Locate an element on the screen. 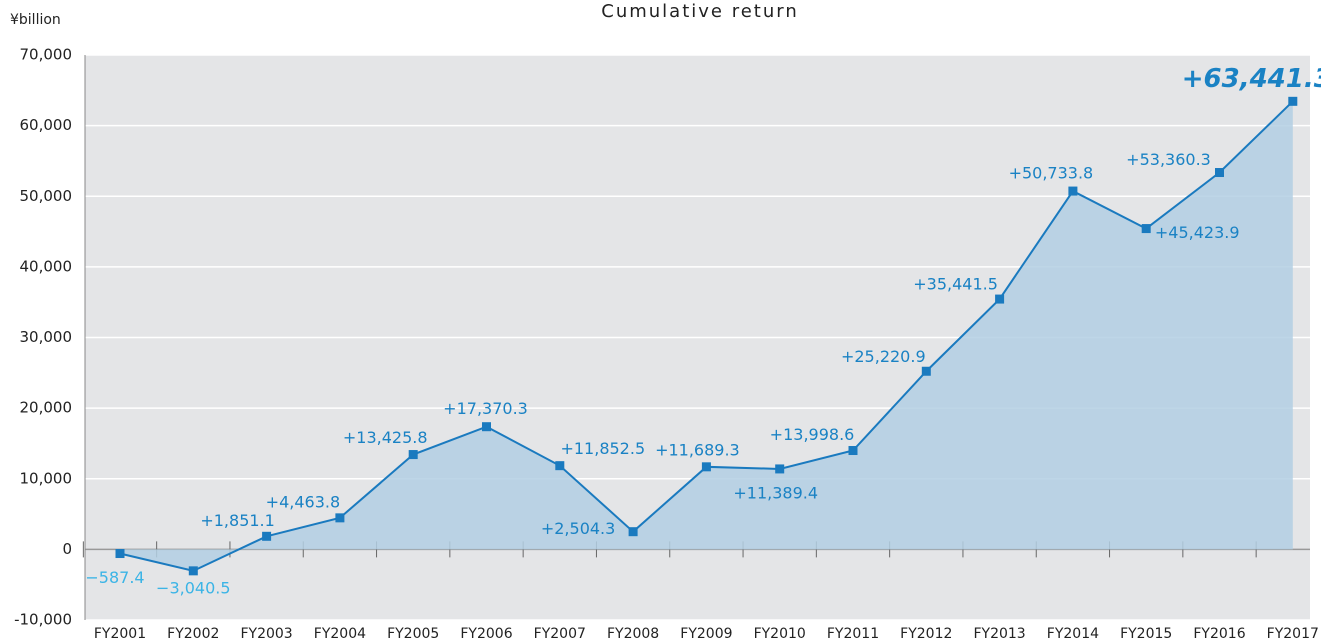 Image resolution: width=1321 pixels, height=643 pixels. value-label: +1,851.1 is located at coordinates (237, 520).